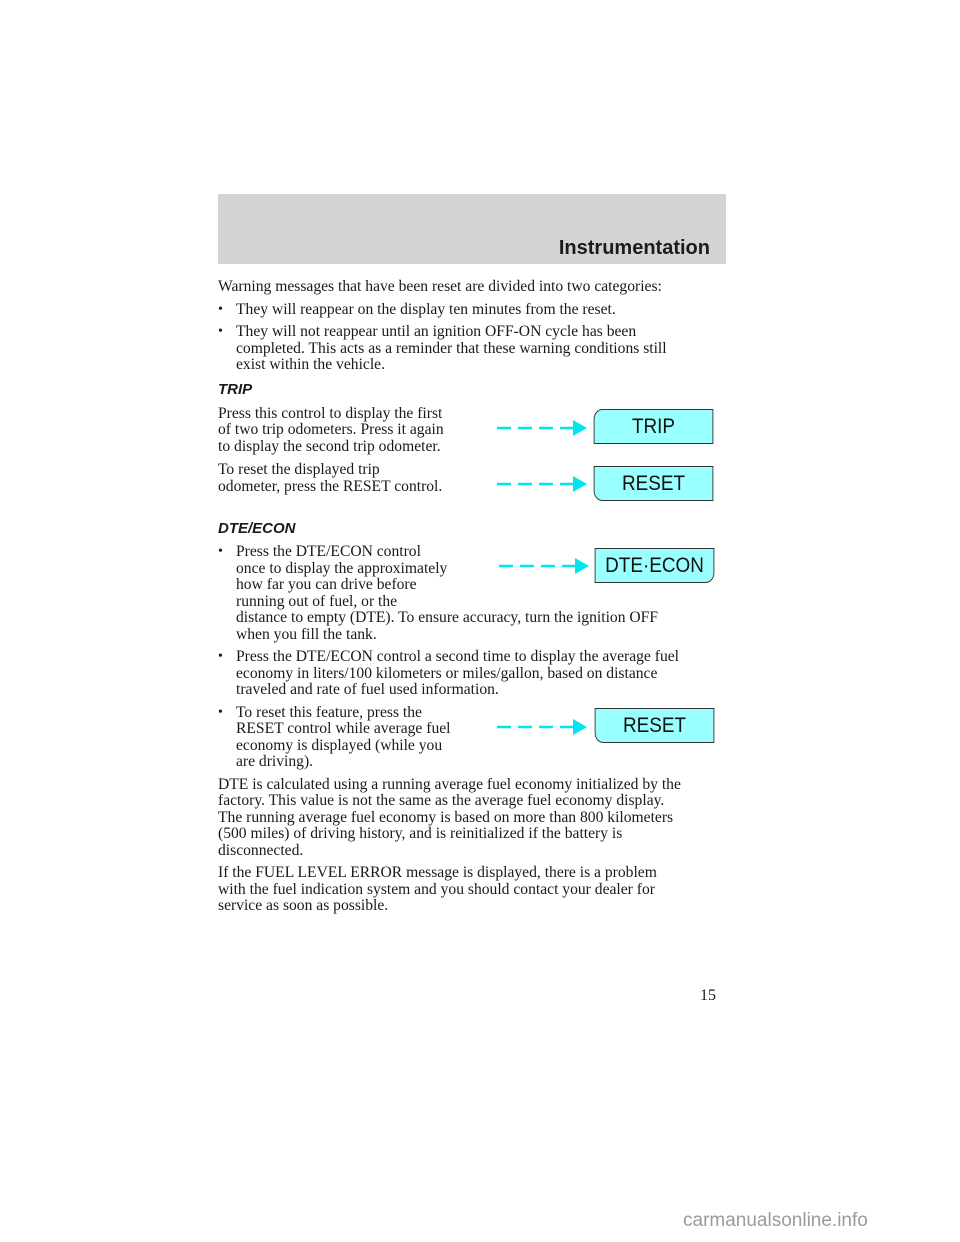 The image size is (960, 1242). I want to click on text-line: economy is displayed (while you, so click(339, 745).